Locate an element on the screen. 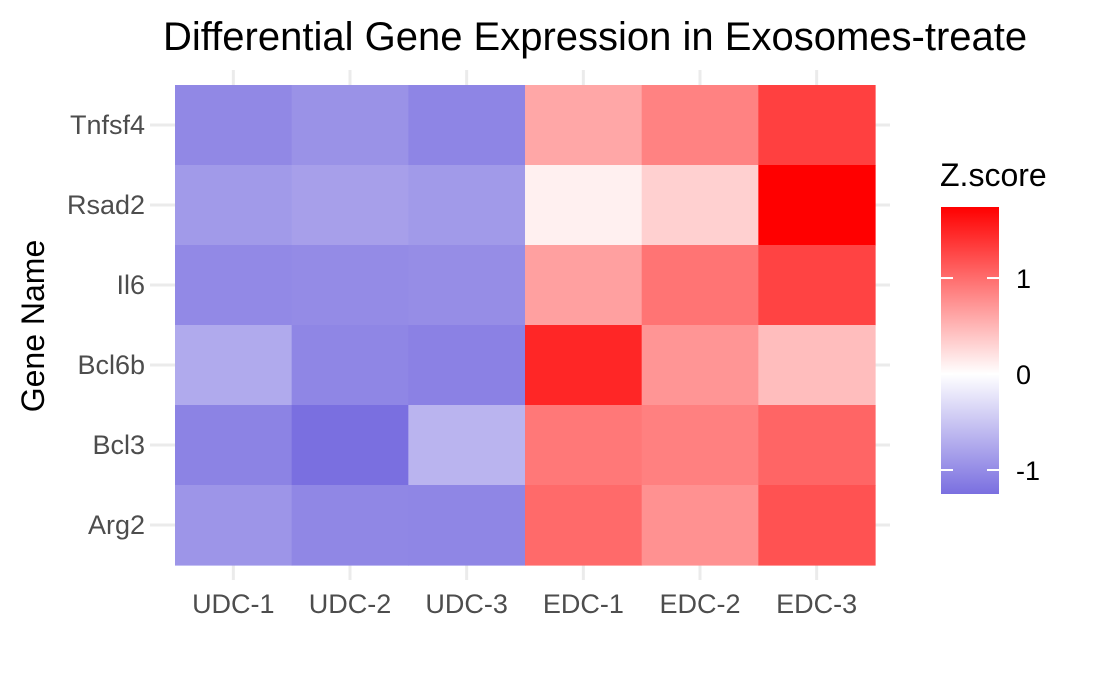 Image resolution: width=1100 pixels, height=679 pixels. color-legend: Z.score -1 0 1 is located at coordinates (993, 325).